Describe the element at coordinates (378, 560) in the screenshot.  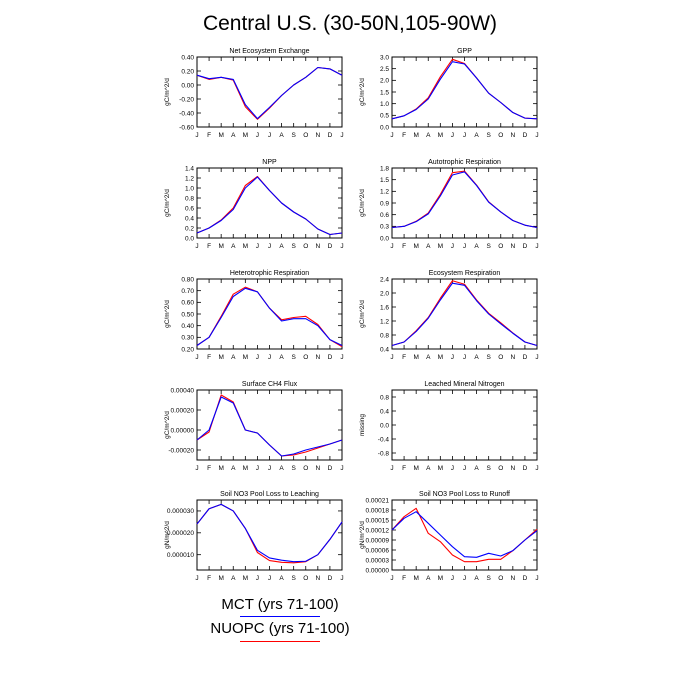
I see `y-tick-label: 0.00003` at that location.